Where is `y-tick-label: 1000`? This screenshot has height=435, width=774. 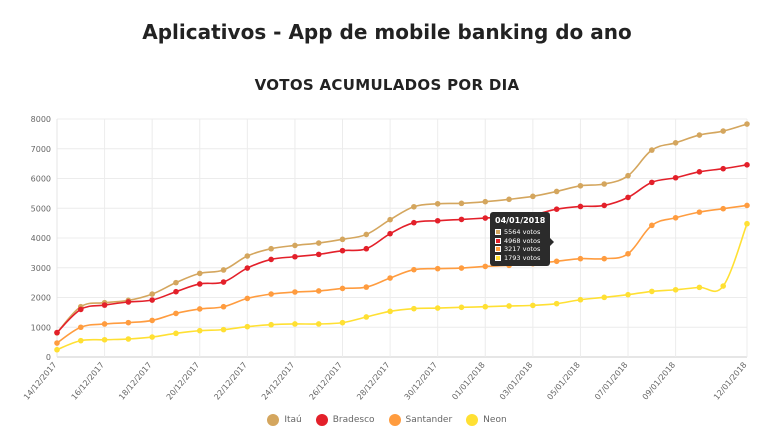 y-tick-label: 1000 is located at coordinates (41, 327).